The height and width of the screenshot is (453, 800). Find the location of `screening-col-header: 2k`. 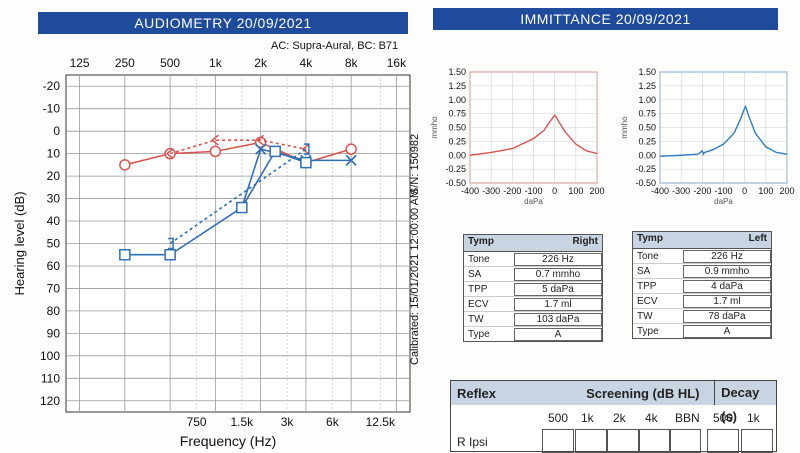

screening-col-header: 2k is located at coordinates (619, 418).